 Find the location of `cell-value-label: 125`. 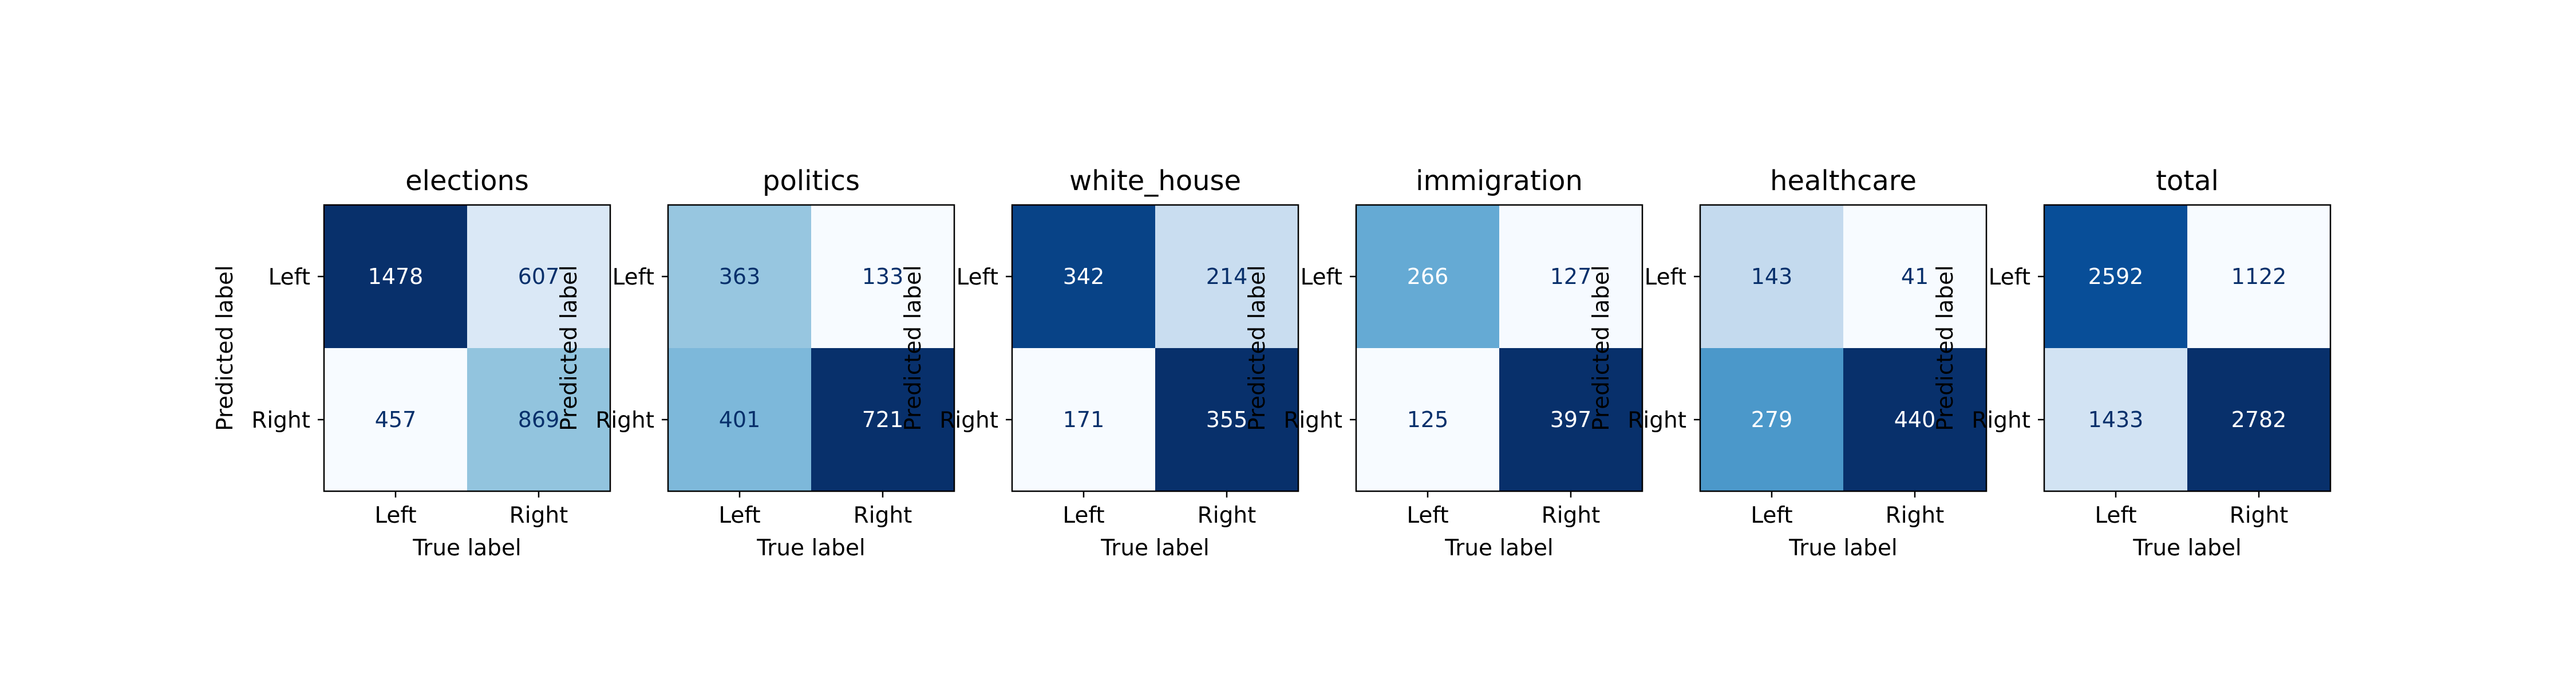

cell-value-label: 125 is located at coordinates (1428, 419).